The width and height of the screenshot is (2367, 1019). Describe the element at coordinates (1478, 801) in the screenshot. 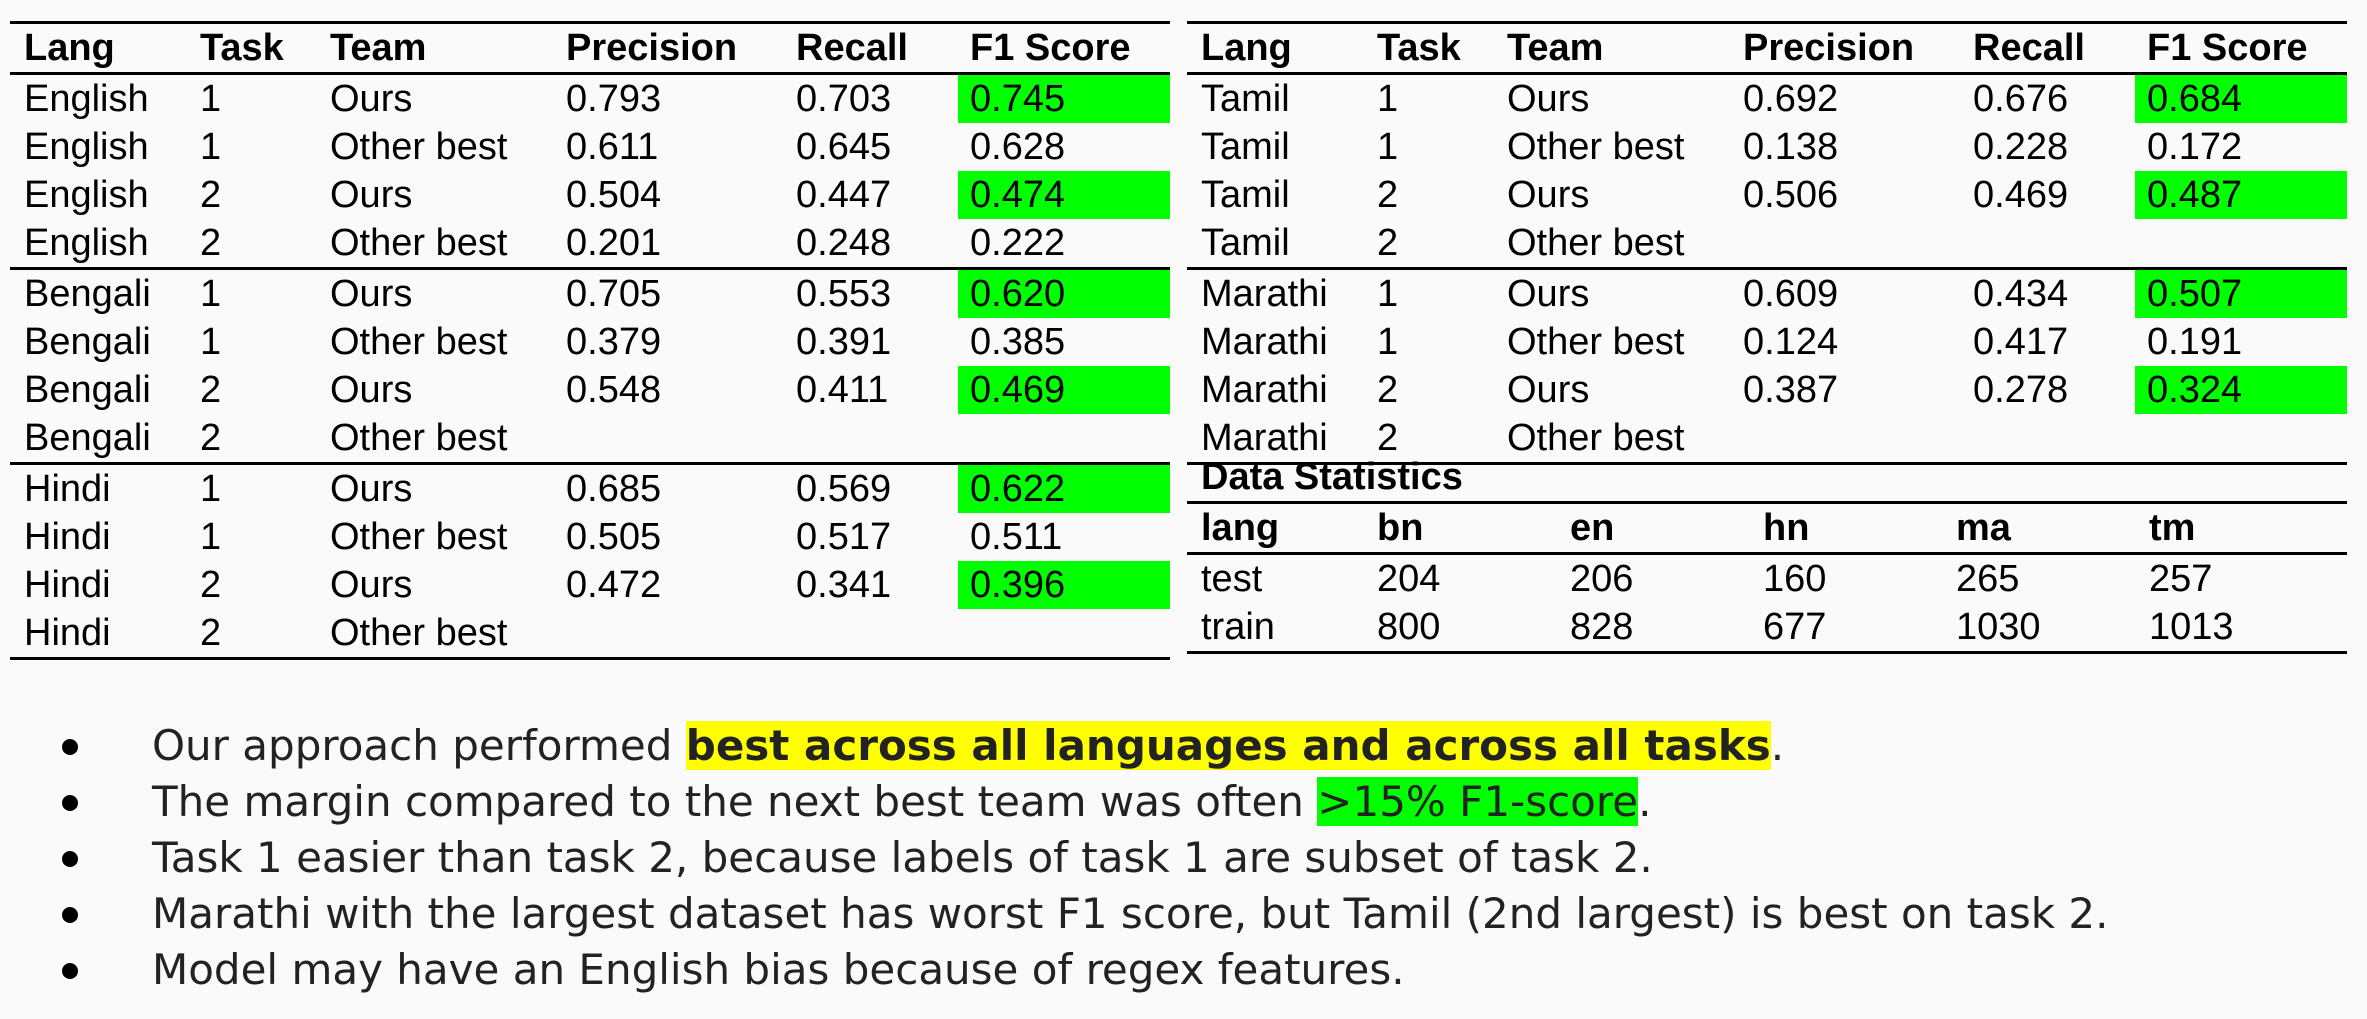

I see `highlighted-text: >15% F1-score` at that location.